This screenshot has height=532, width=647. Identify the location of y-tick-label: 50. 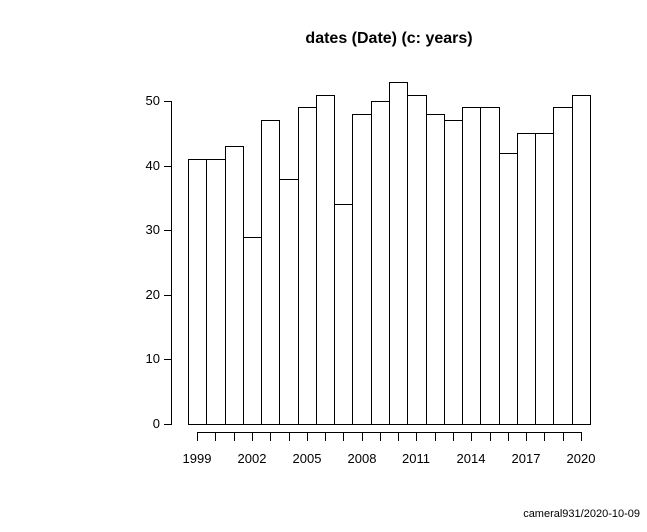
(152, 100).